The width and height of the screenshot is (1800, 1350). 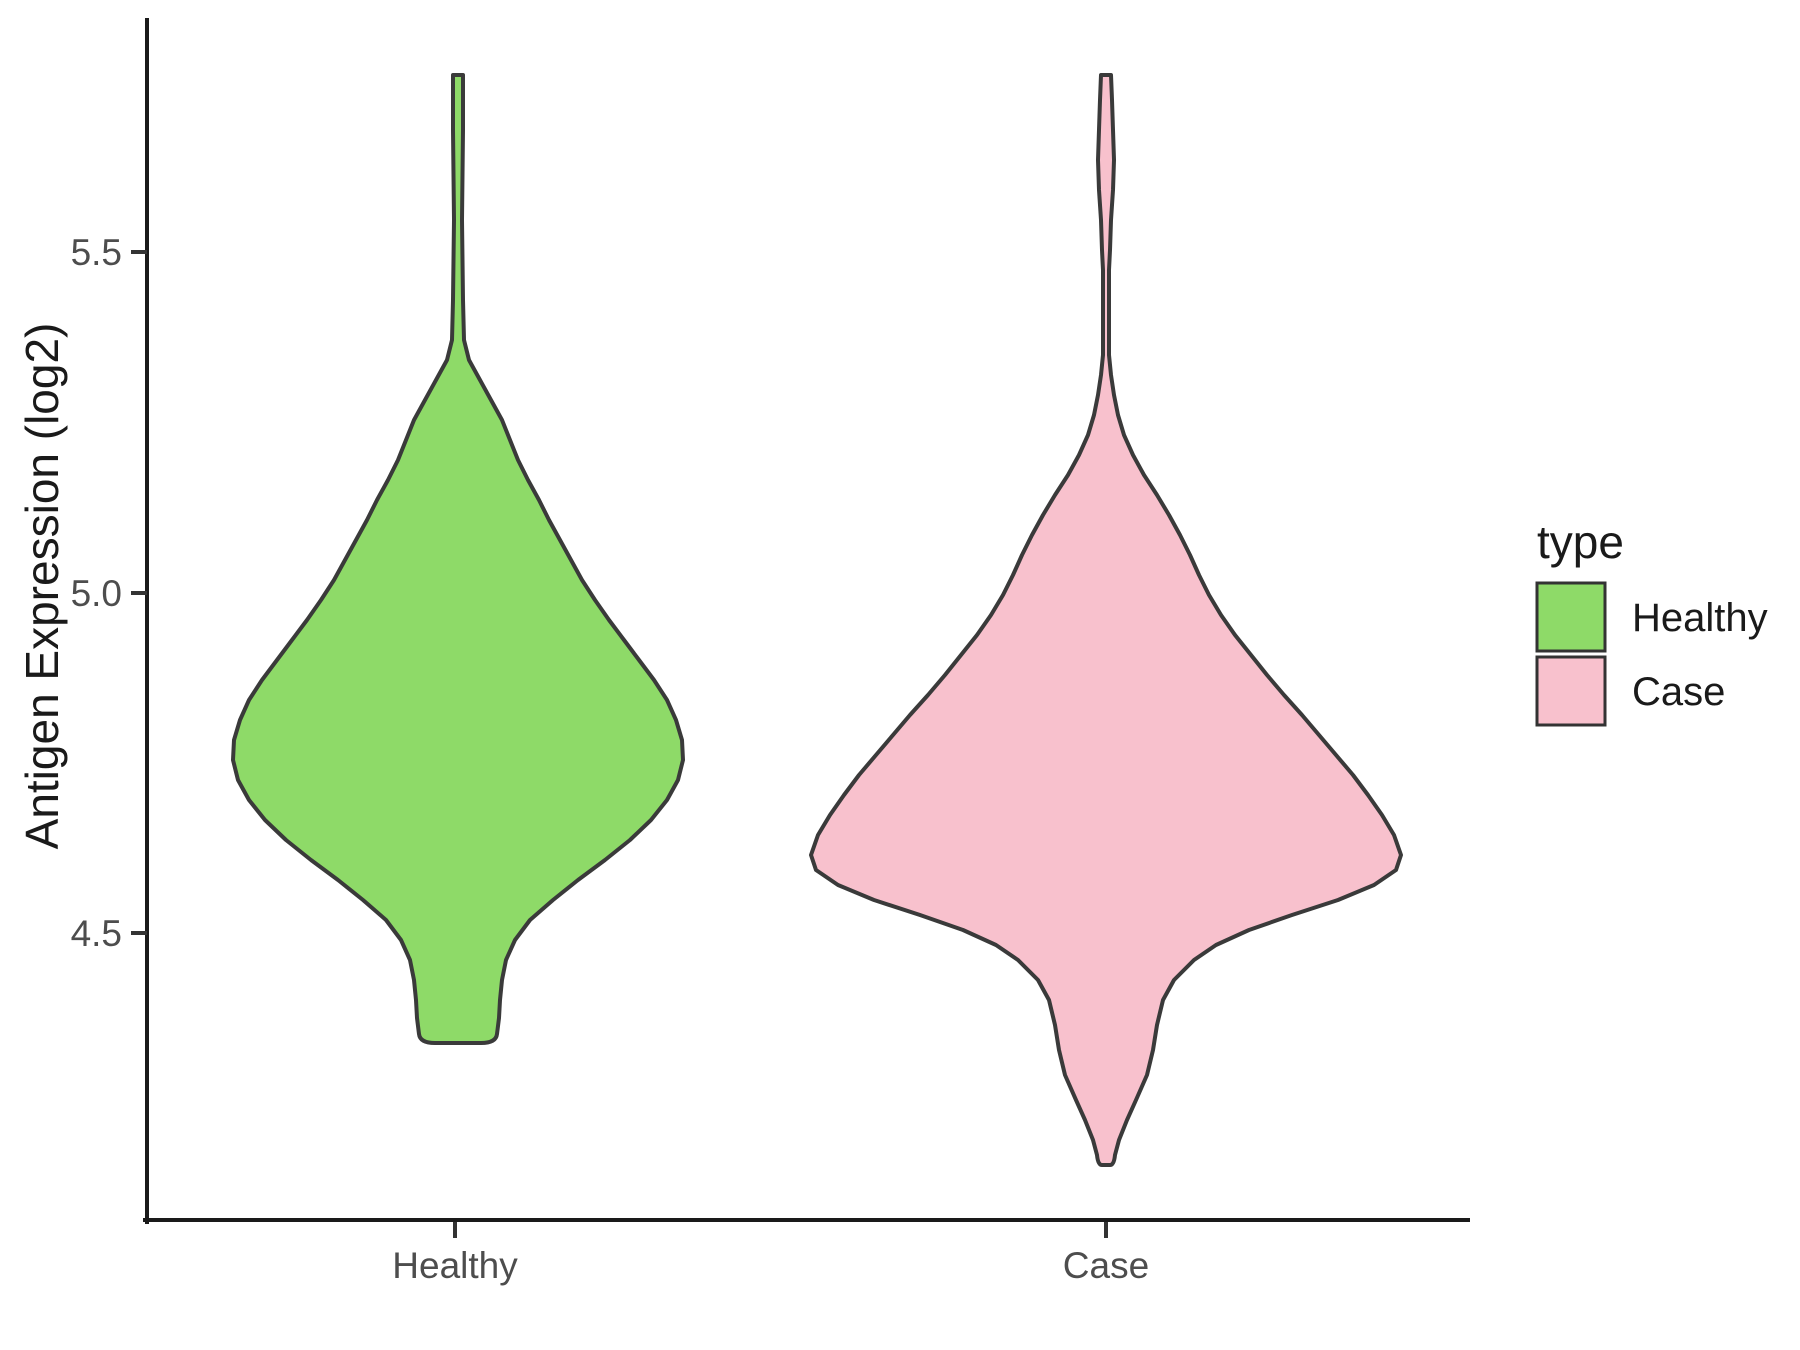 What do you see at coordinates (96, 933) in the screenshot?
I see `y-tick-label-4-5: 4.5` at bounding box center [96, 933].